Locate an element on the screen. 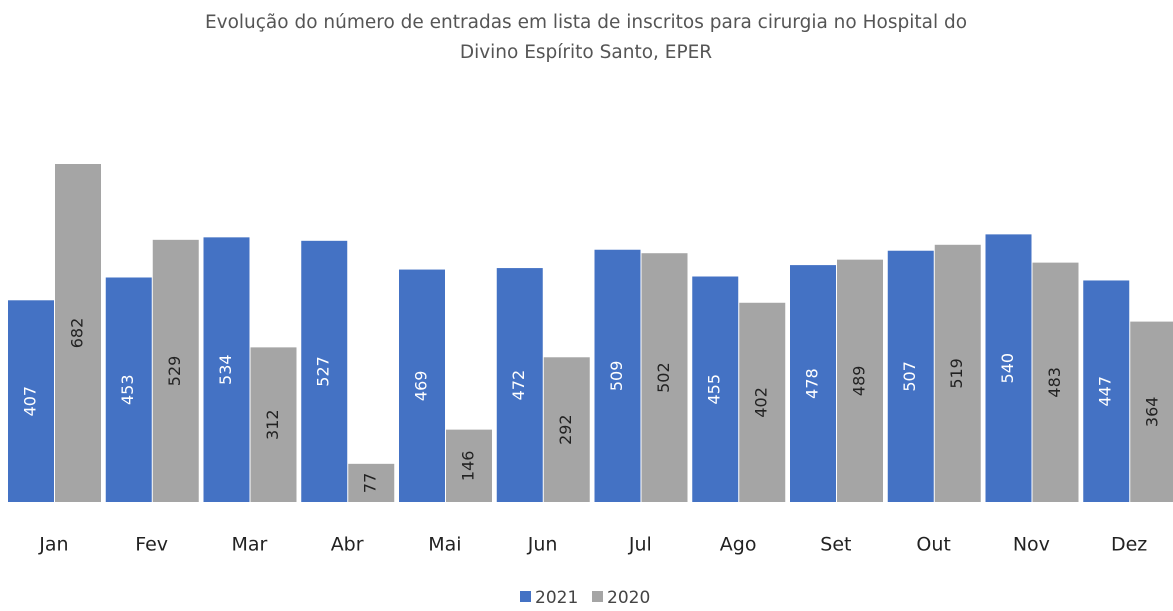  value-label: 534 is located at coordinates (225, 369).